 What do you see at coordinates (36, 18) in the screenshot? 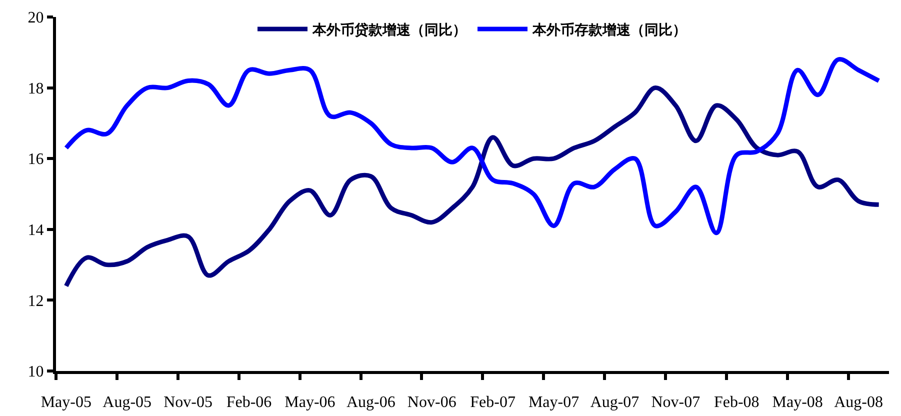
I see `y-tick-label: 20` at bounding box center [36, 18].